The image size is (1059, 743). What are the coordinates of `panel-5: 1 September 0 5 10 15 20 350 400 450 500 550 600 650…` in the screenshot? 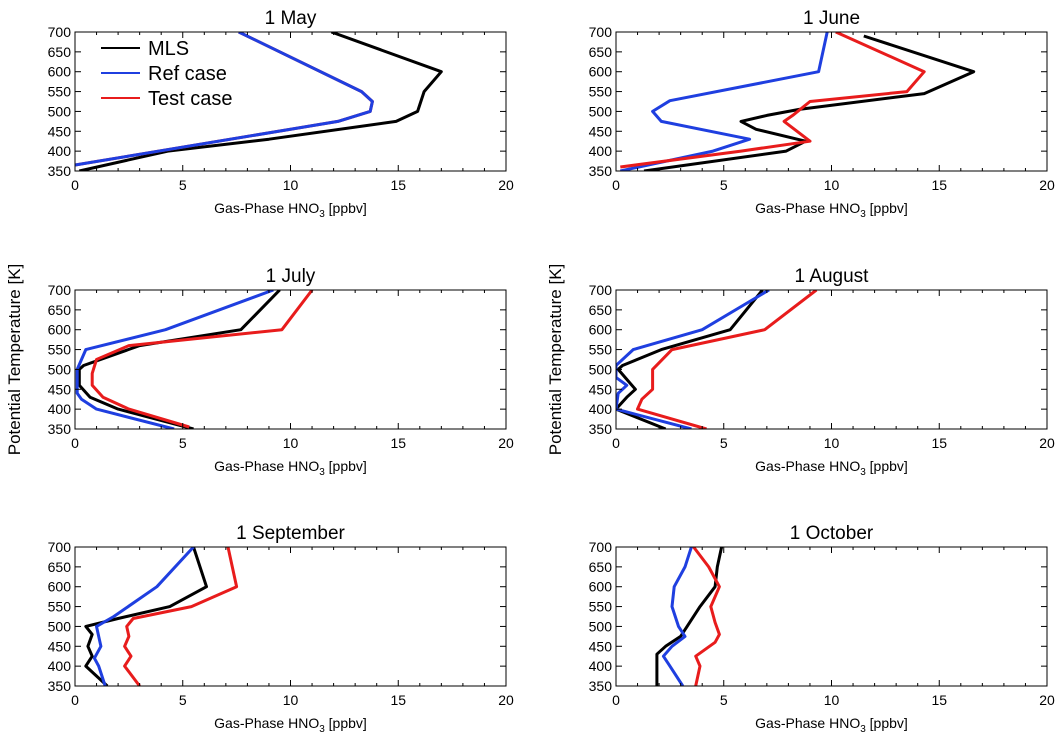 It's located at (281, 629).